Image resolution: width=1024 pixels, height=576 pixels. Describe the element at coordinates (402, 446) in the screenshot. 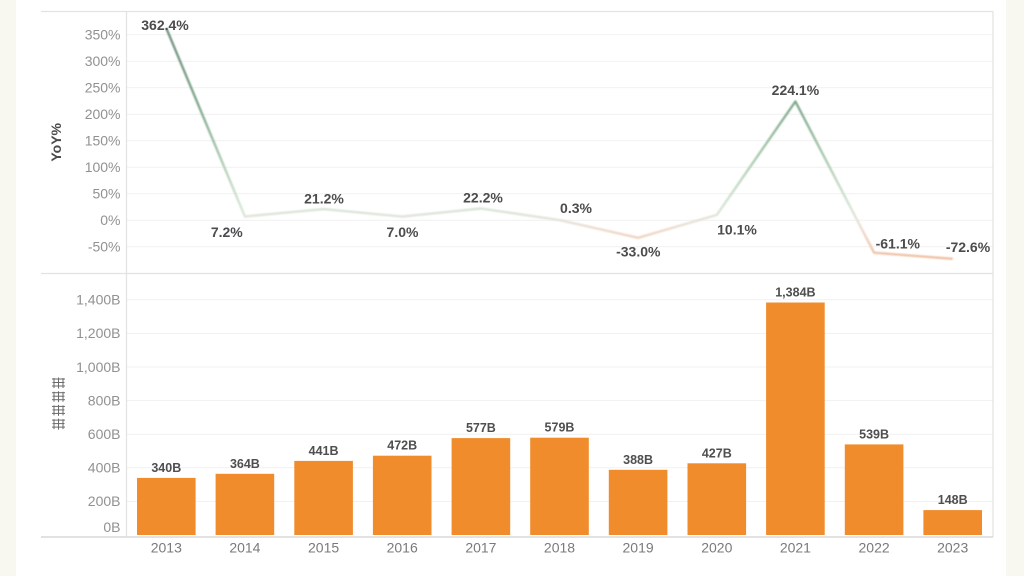

I see `svg-text: 472B` at that location.